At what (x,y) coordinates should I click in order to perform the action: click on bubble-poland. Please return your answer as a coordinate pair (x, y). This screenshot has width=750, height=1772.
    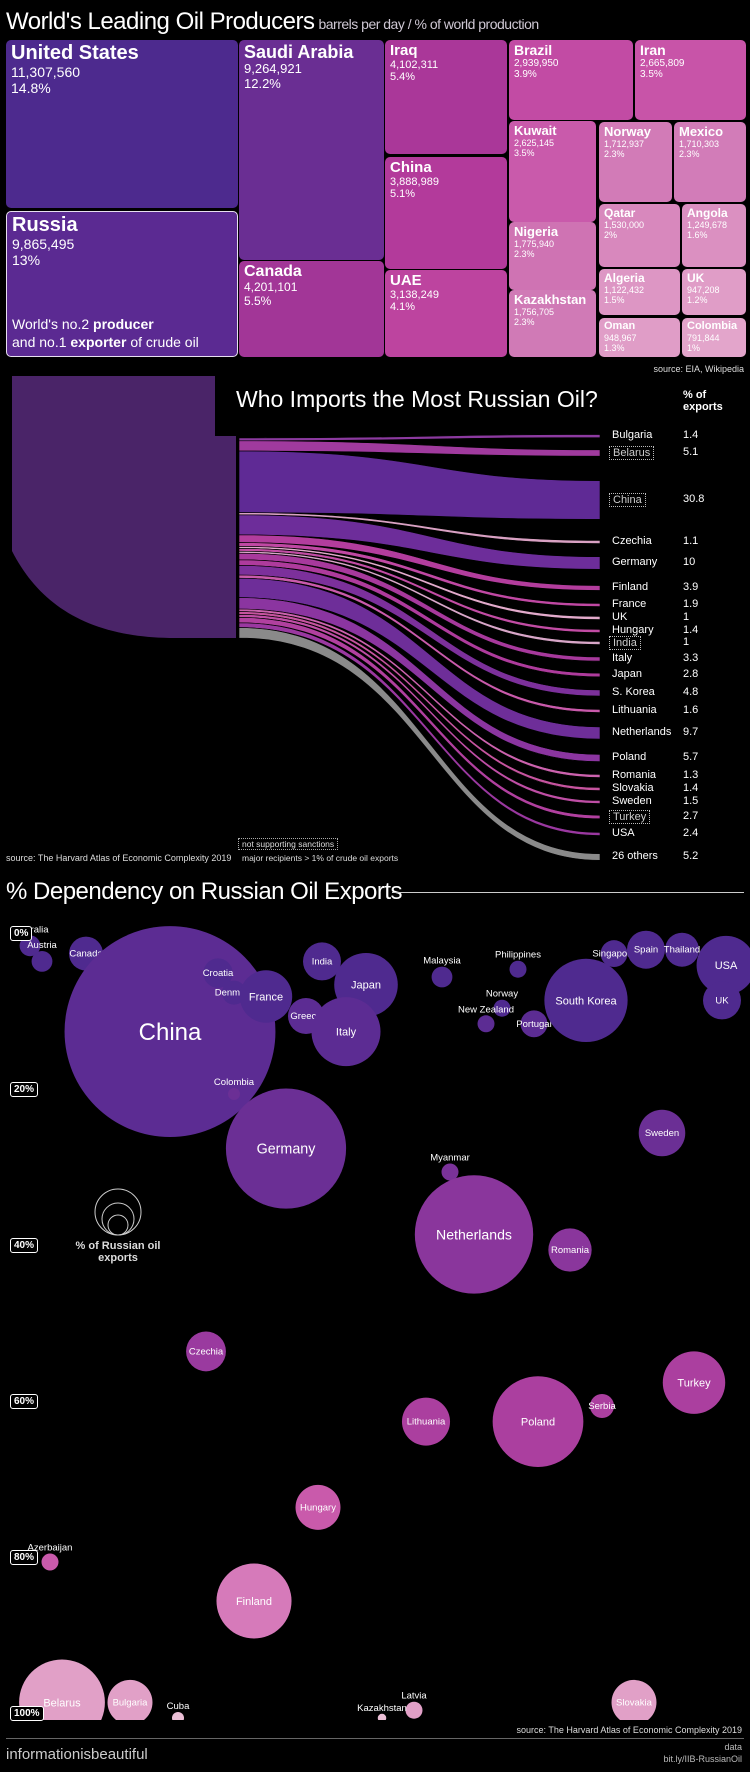
    Looking at the image, I should click on (538, 1421).